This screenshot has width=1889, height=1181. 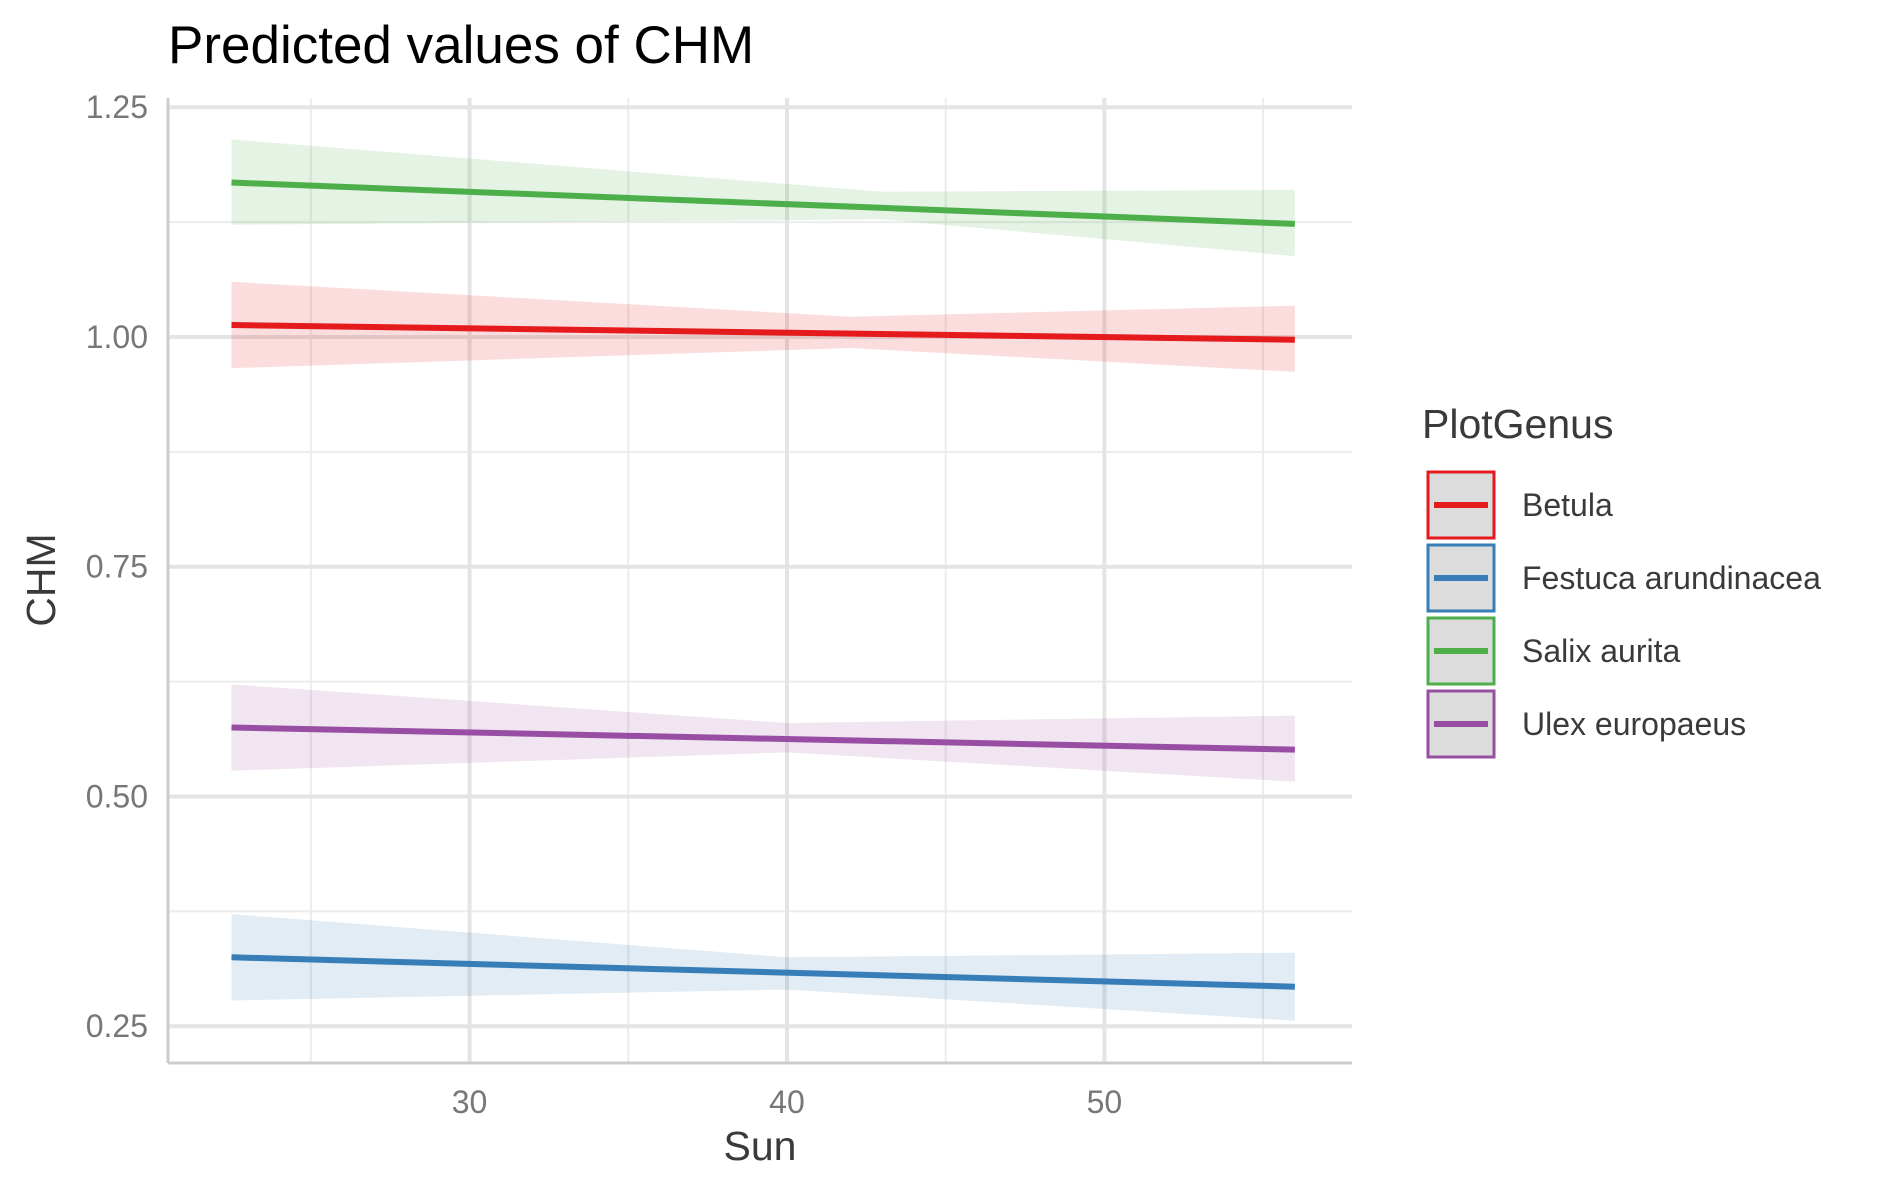 What do you see at coordinates (117, 796) in the screenshot?
I see `y-tick-label: 0.50` at bounding box center [117, 796].